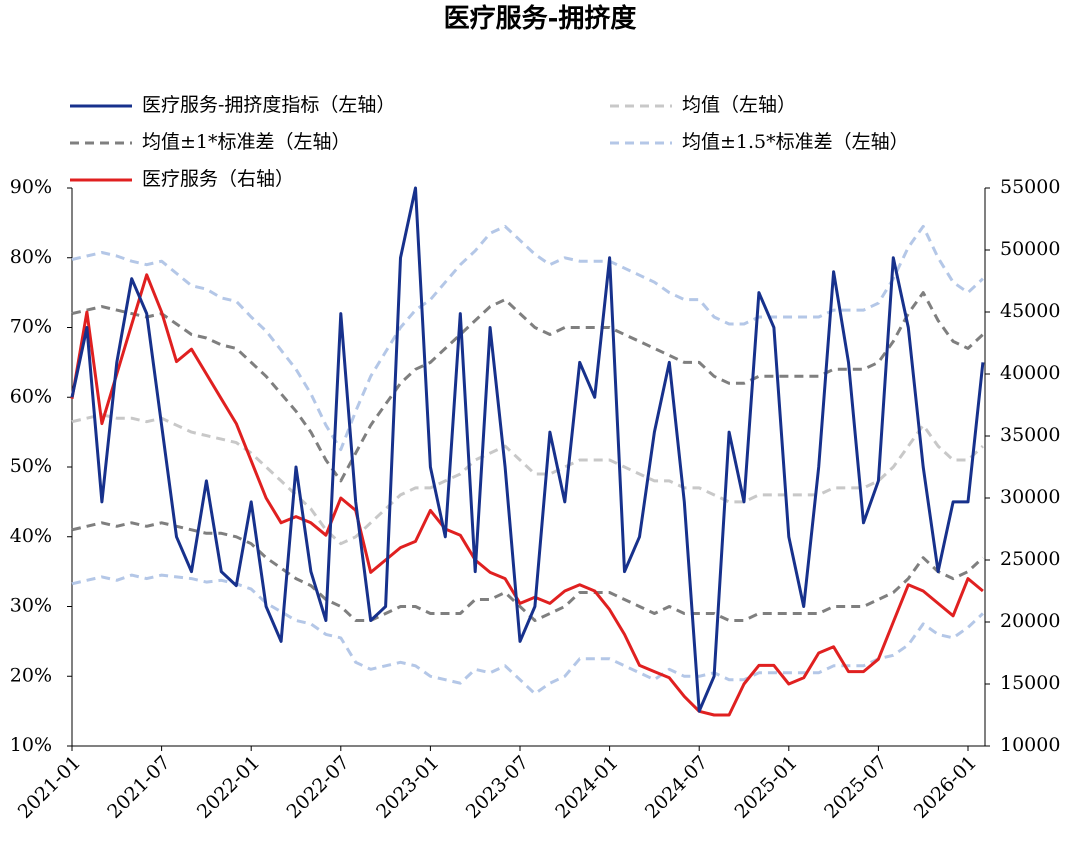 The width and height of the screenshot is (1080, 849). Describe the element at coordinates (945, 787) in the screenshot. I see `x-tick-label: 2026-01` at that location.